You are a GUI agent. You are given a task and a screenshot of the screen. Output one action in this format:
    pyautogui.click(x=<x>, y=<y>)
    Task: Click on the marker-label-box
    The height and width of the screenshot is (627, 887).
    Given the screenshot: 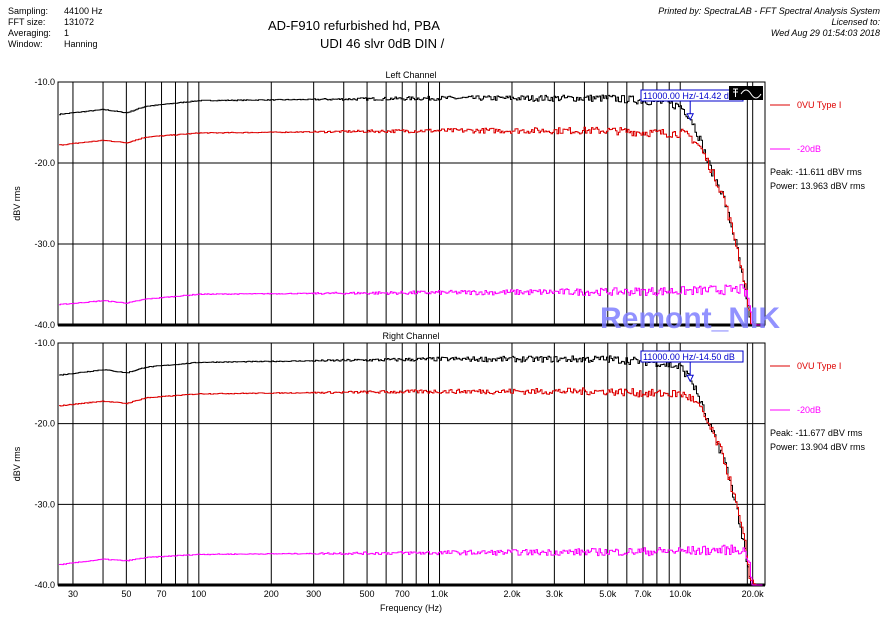 What is the action you would take?
    pyautogui.click(x=692, y=356)
    